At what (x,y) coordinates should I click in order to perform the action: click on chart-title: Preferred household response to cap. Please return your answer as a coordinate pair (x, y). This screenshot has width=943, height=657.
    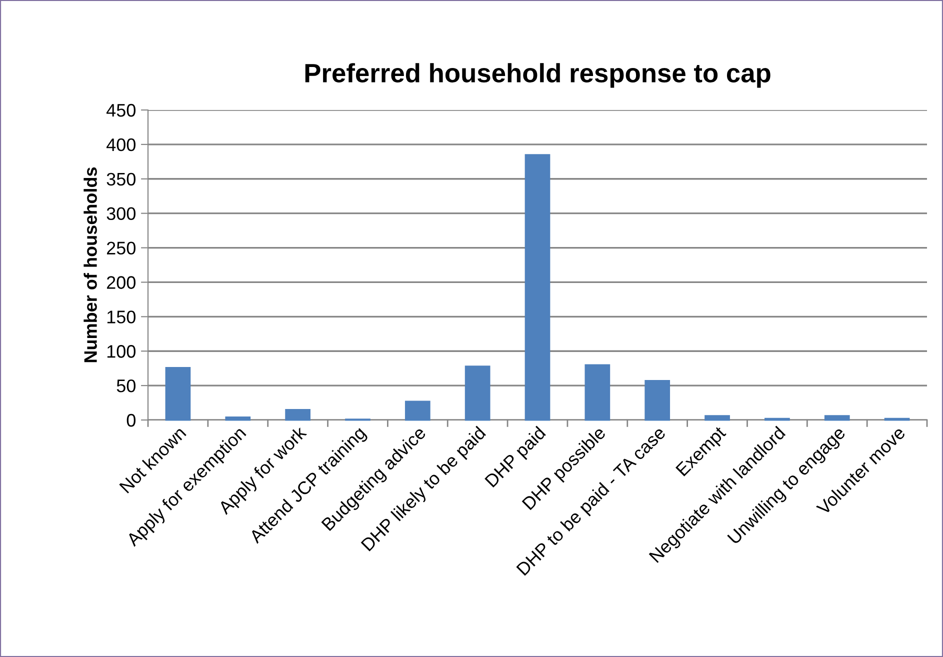
    Looking at the image, I should click on (537, 75).